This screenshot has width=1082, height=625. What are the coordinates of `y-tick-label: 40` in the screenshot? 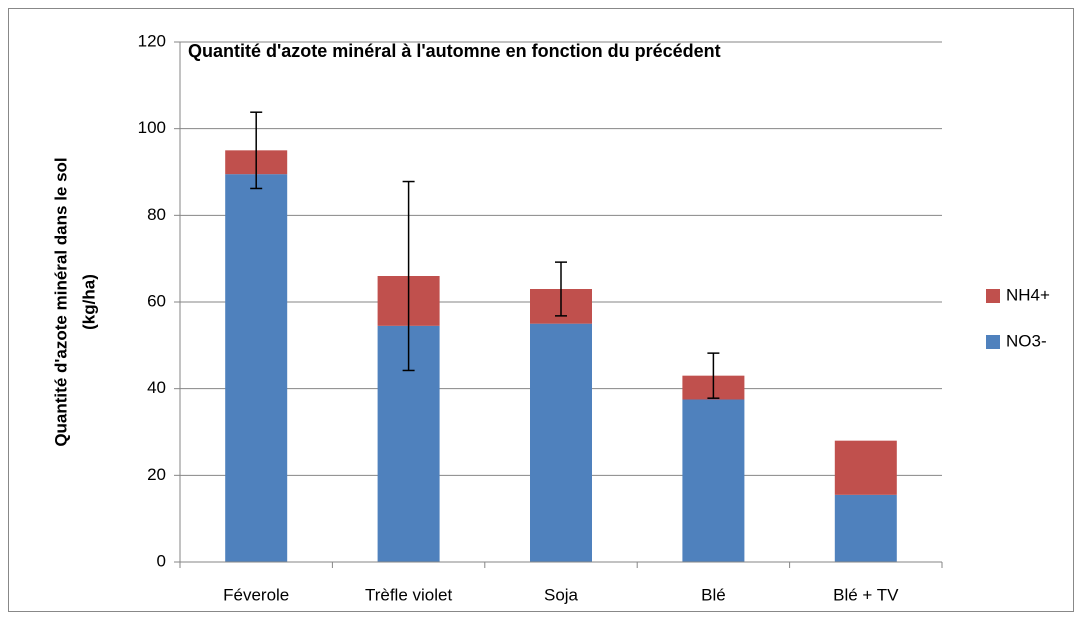 It's located at (156, 387).